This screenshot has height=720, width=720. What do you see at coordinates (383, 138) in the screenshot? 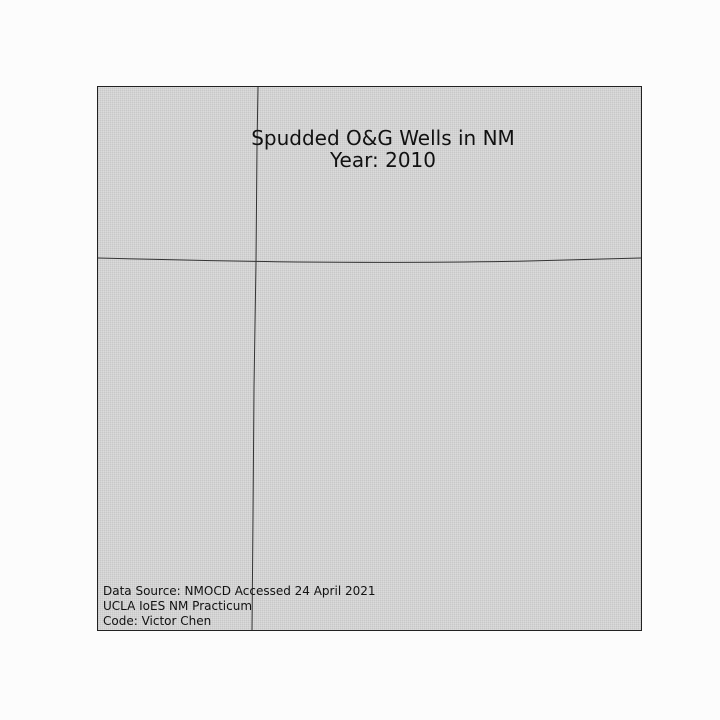
I see `map-title-line-1: Spudded O&G Wells in NM` at bounding box center [383, 138].